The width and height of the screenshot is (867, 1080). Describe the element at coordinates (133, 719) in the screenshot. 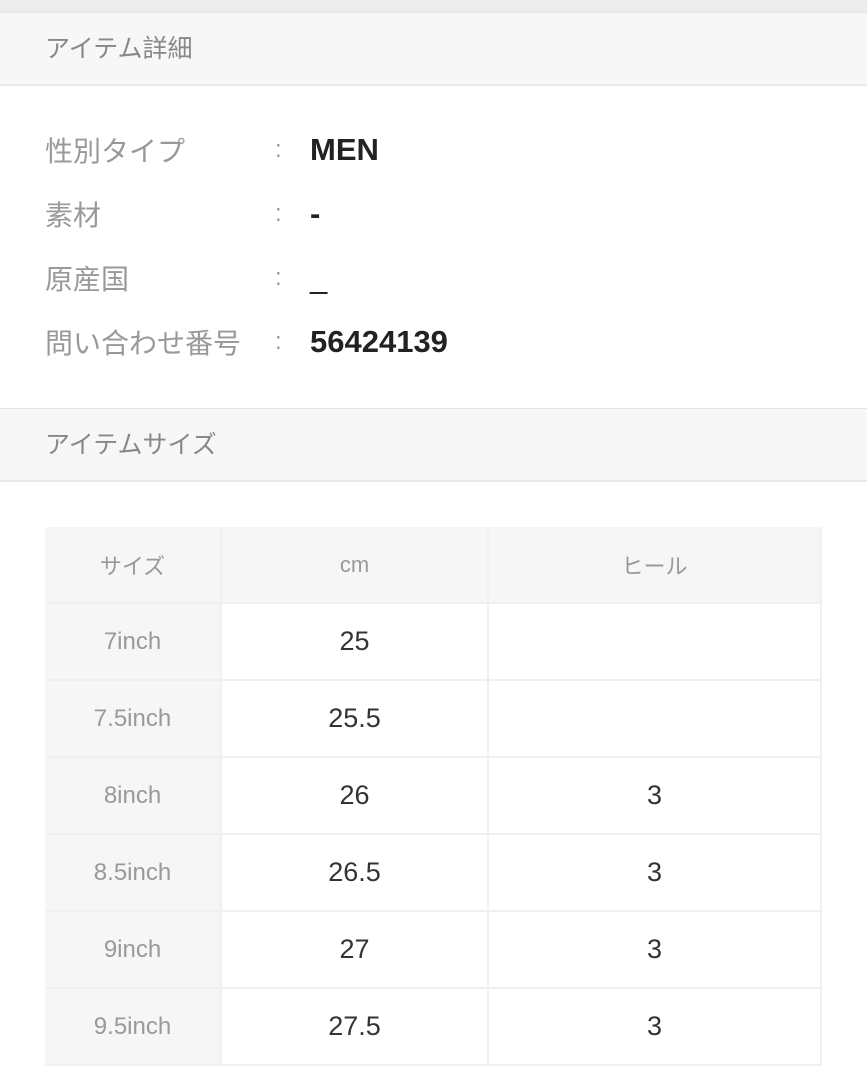

I see `size-cell: 7.5inch` at that location.